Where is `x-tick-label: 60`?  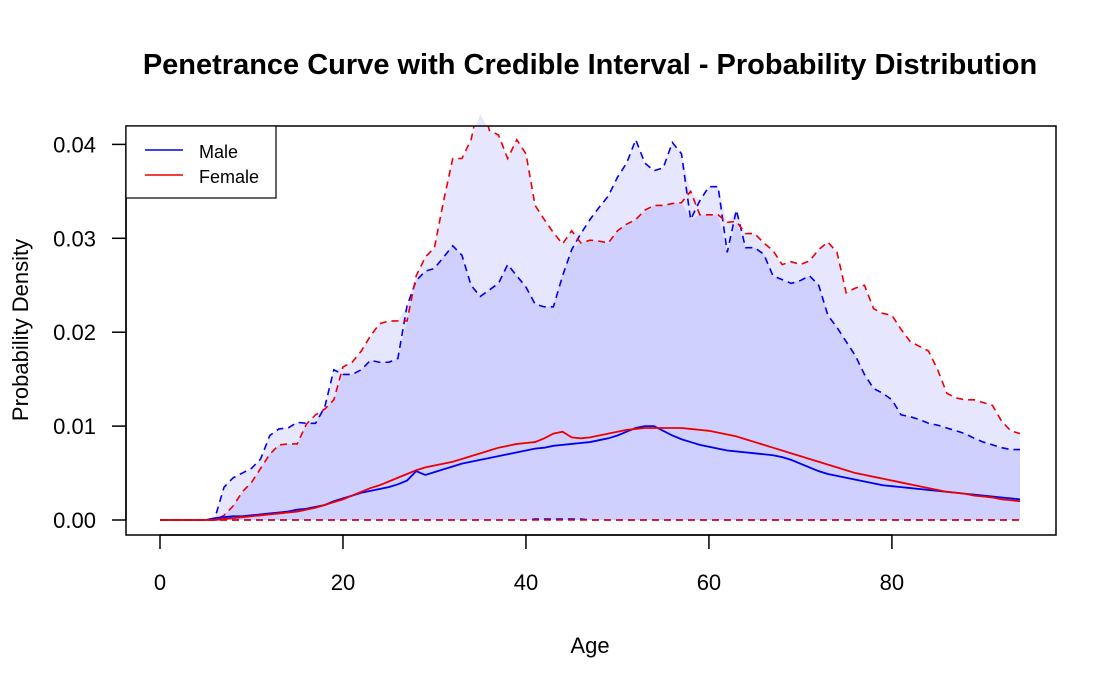 x-tick-label: 60 is located at coordinates (709, 582).